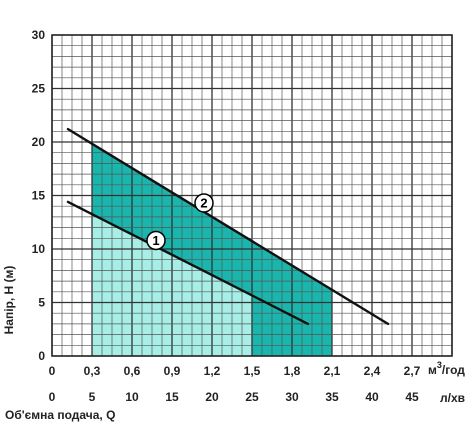  I want to click on x-tick-label-lpm: 20, so click(212, 397).